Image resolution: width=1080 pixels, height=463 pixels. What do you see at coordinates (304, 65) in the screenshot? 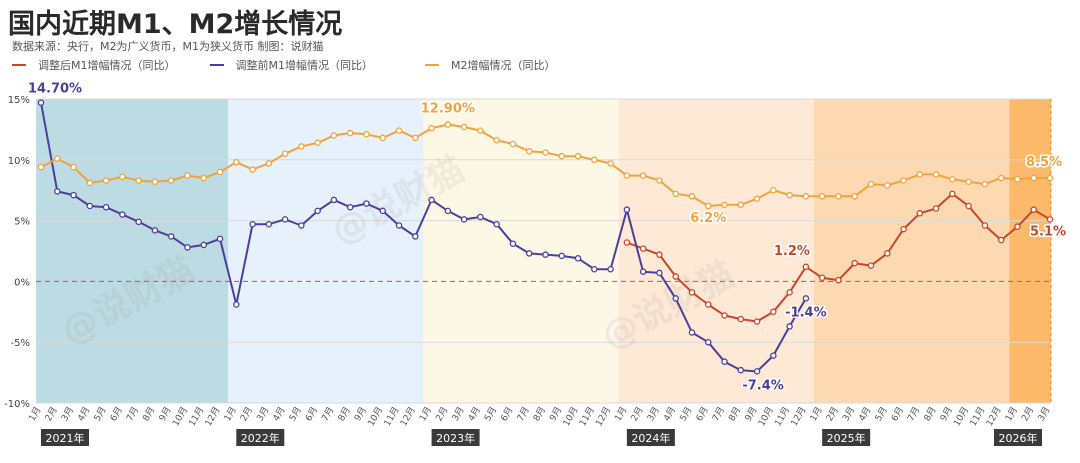
I see `legend-label-pre-adjust-m1: 调整前M1增幅情况（同比）` at bounding box center [304, 65].